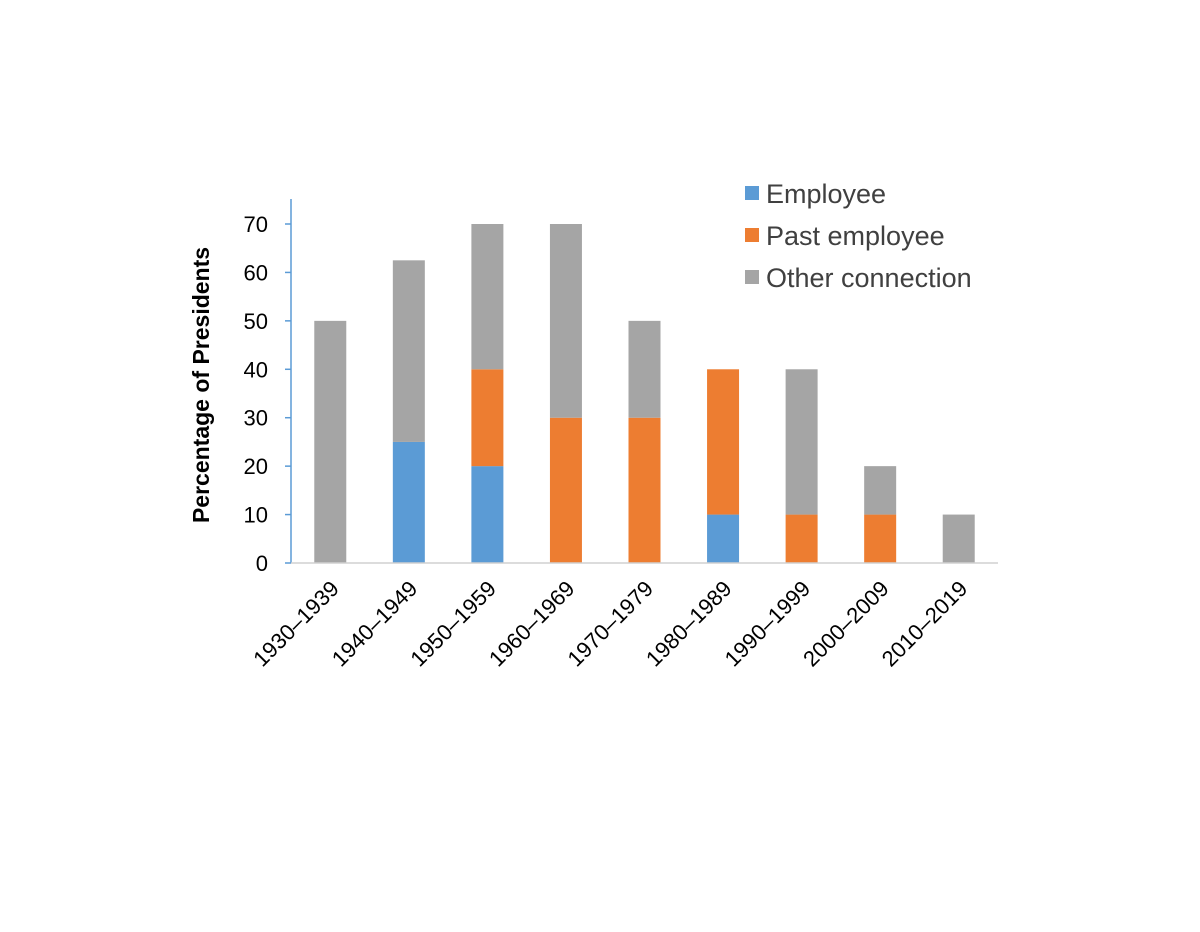 The image size is (1200, 932). Describe the element at coordinates (256, 515) in the screenshot. I see `y-tick-label: 10` at that location.